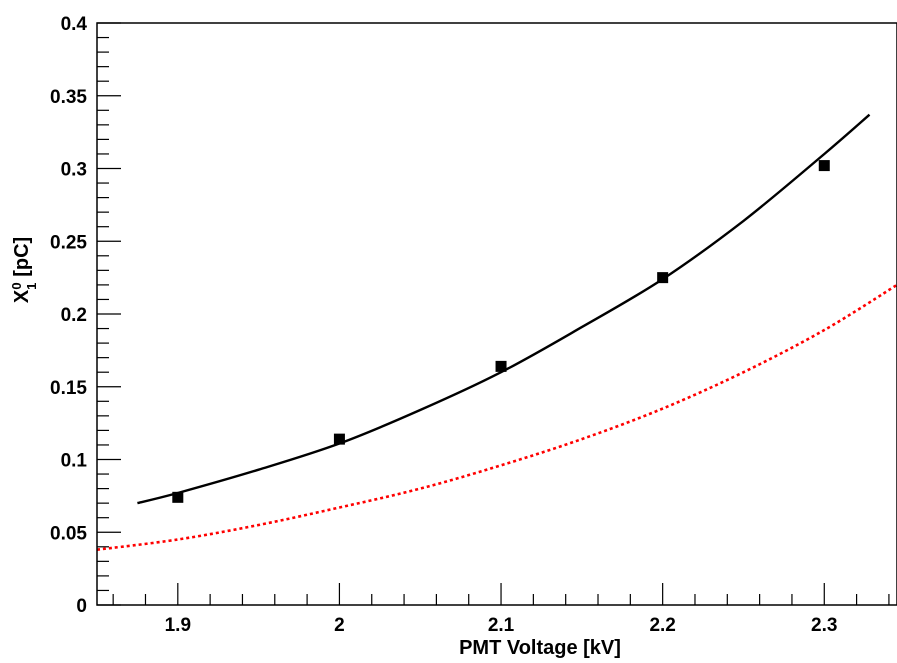  What do you see at coordinates (74, 24) in the screenshot?
I see `y-tick-label: 0.4` at bounding box center [74, 24].